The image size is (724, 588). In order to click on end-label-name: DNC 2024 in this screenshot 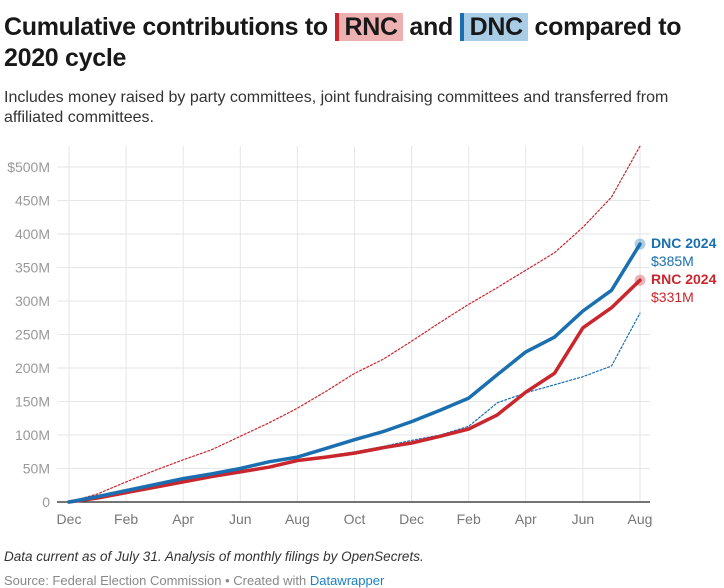, I will do `click(684, 243)`.